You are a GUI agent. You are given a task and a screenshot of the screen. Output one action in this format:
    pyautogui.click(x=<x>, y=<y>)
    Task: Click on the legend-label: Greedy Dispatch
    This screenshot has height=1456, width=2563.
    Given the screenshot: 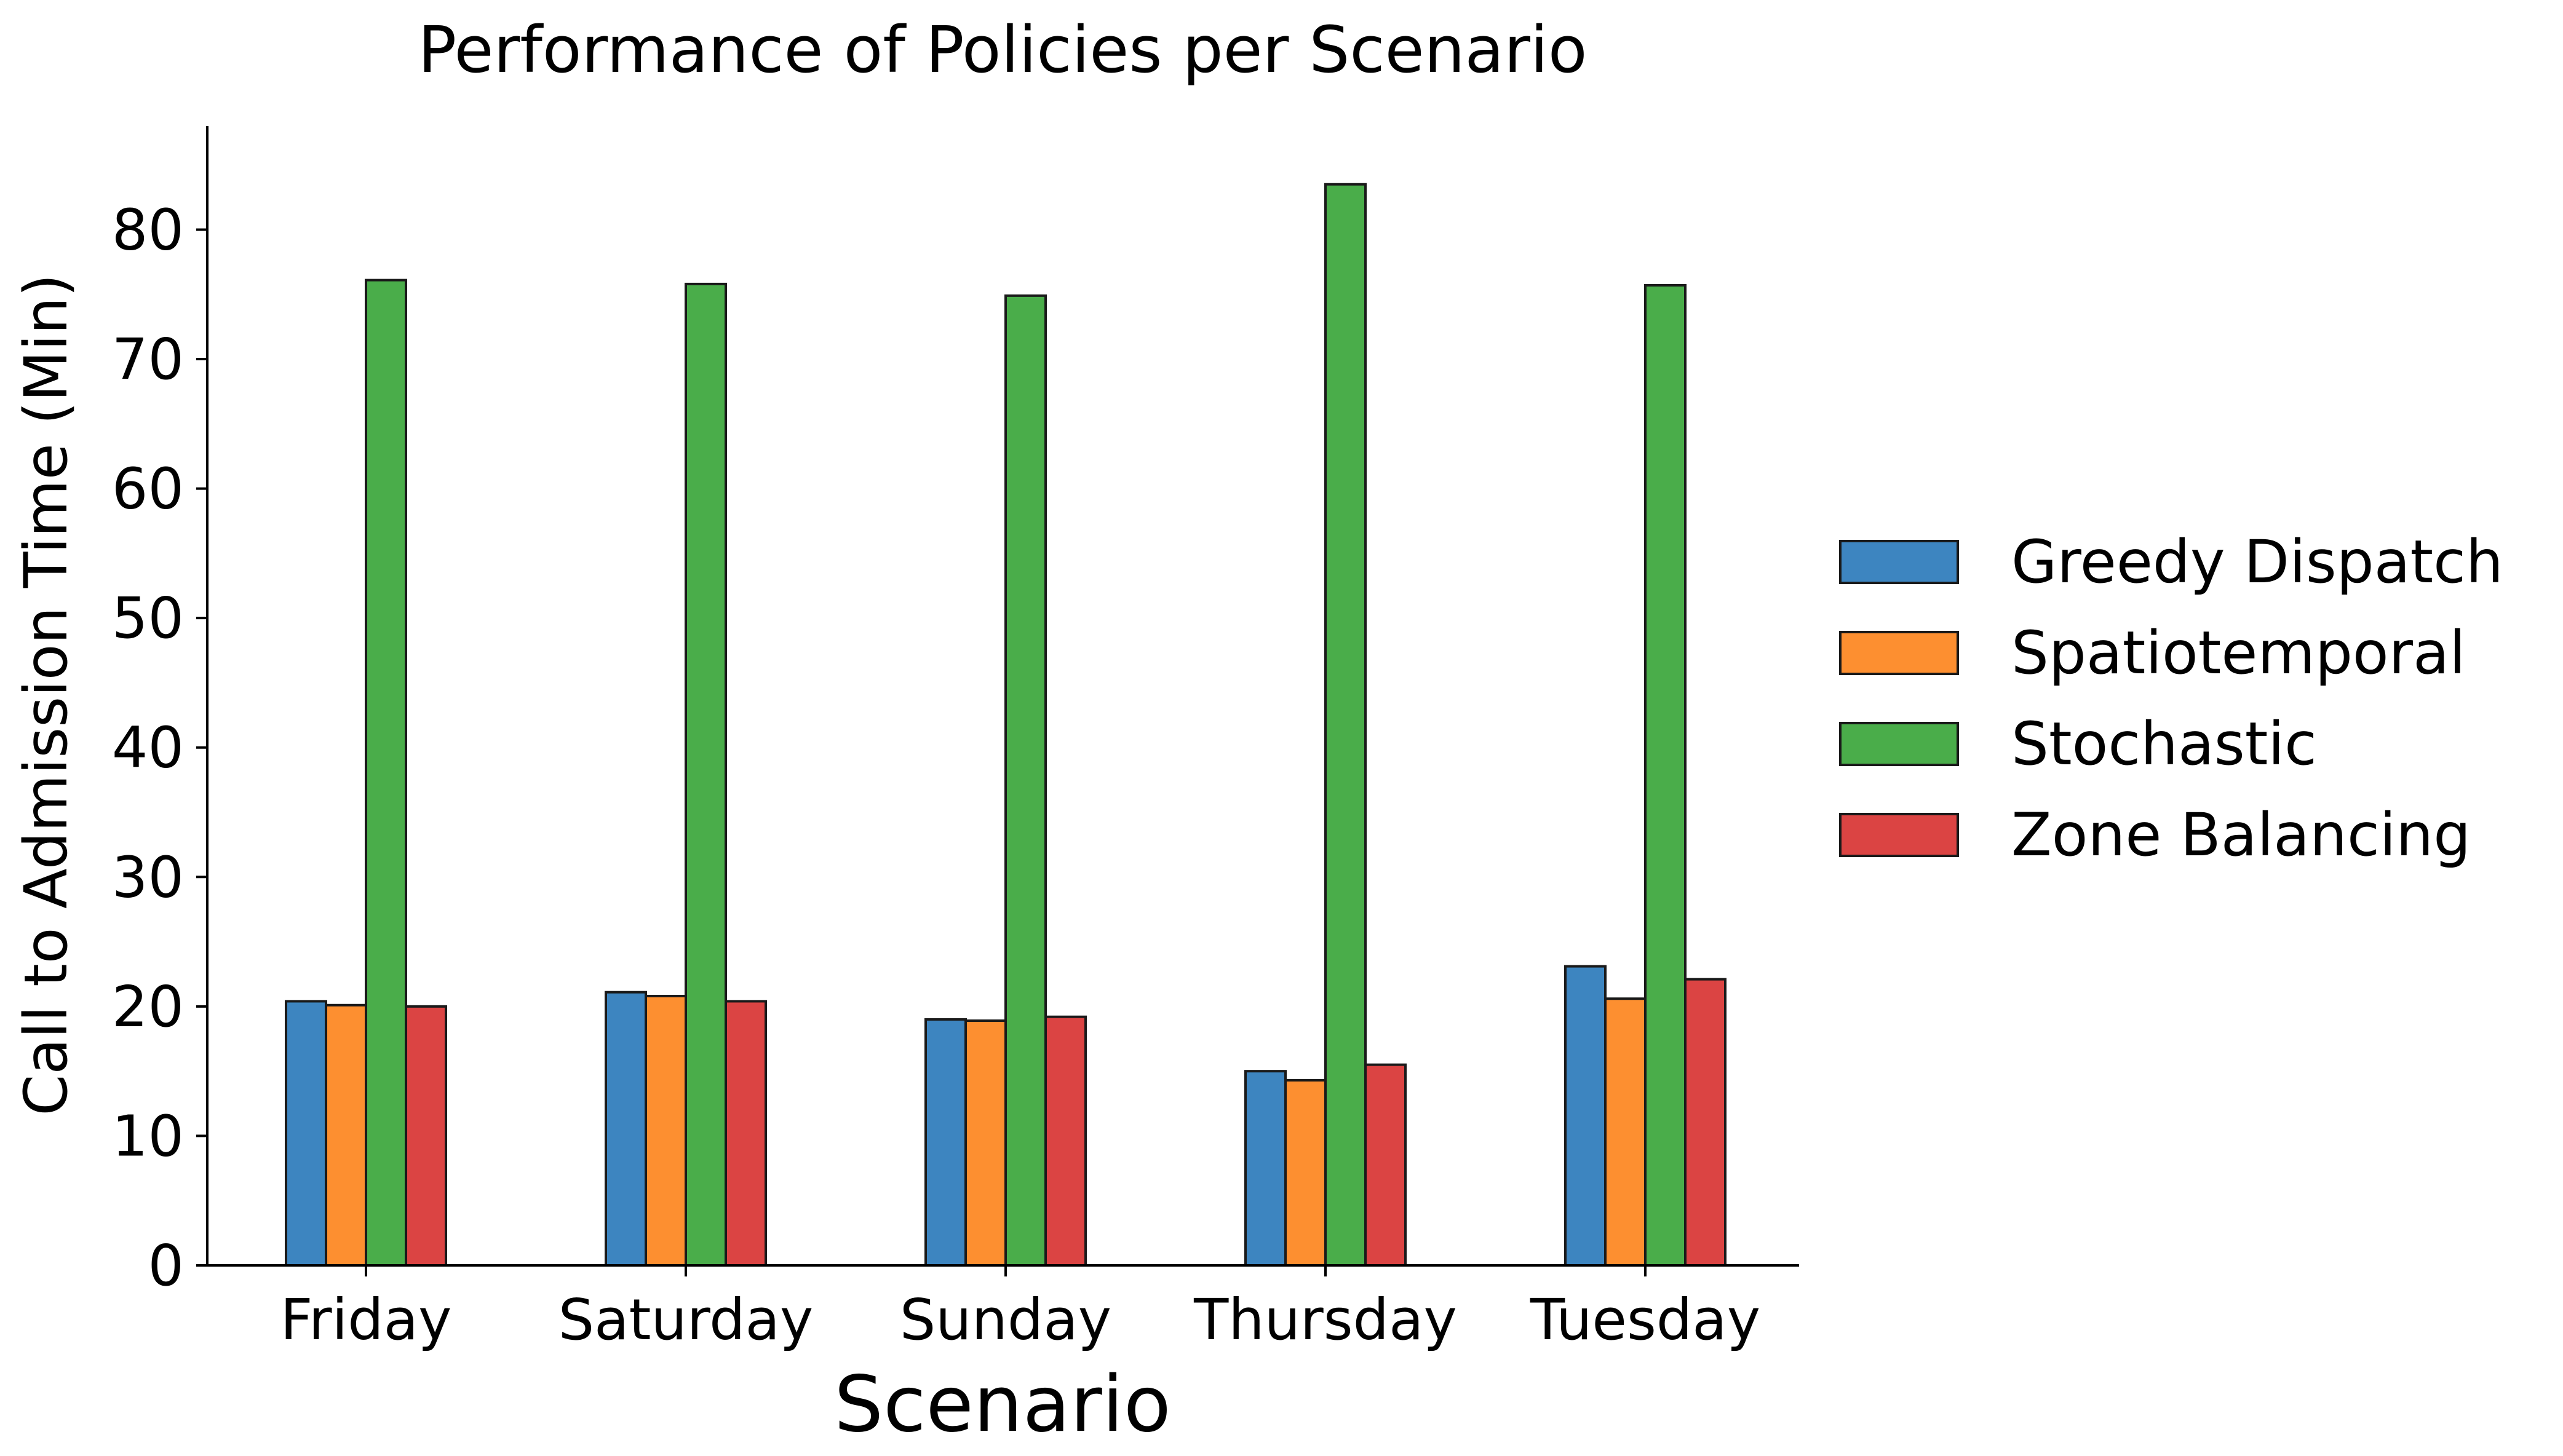 What is the action you would take?
    pyautogui.click(x=2257, y=562)
    